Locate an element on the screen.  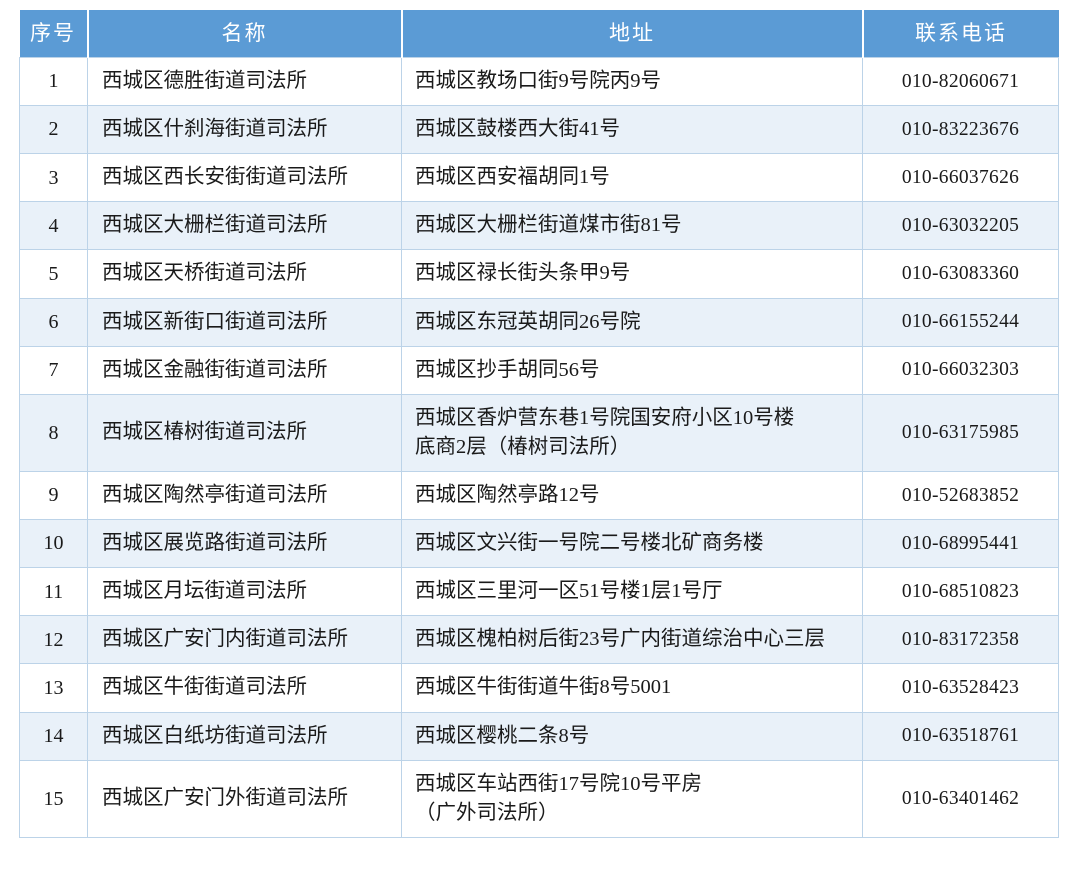
cell-address: 西城区文兴街一号院二号楼北矿商务楼 is located at coordinates (632, 544).